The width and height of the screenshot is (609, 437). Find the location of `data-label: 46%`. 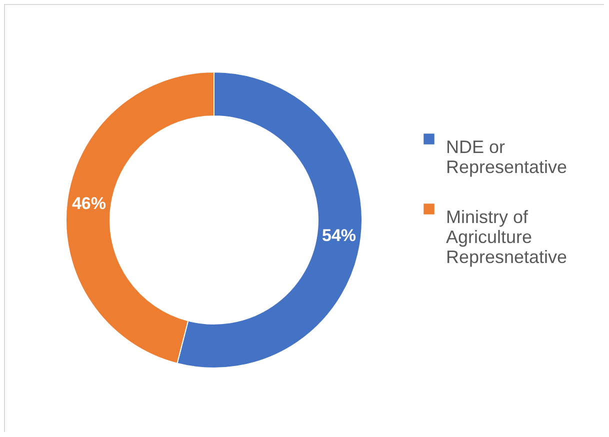

data-label: 46% is located at coordinates (89, 204).